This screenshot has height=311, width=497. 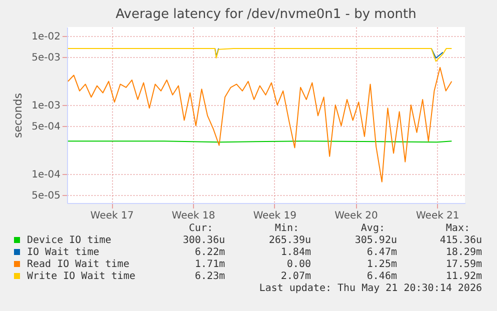 I want to click on x-tick-label: Week 18, so click(x=194, y=216).